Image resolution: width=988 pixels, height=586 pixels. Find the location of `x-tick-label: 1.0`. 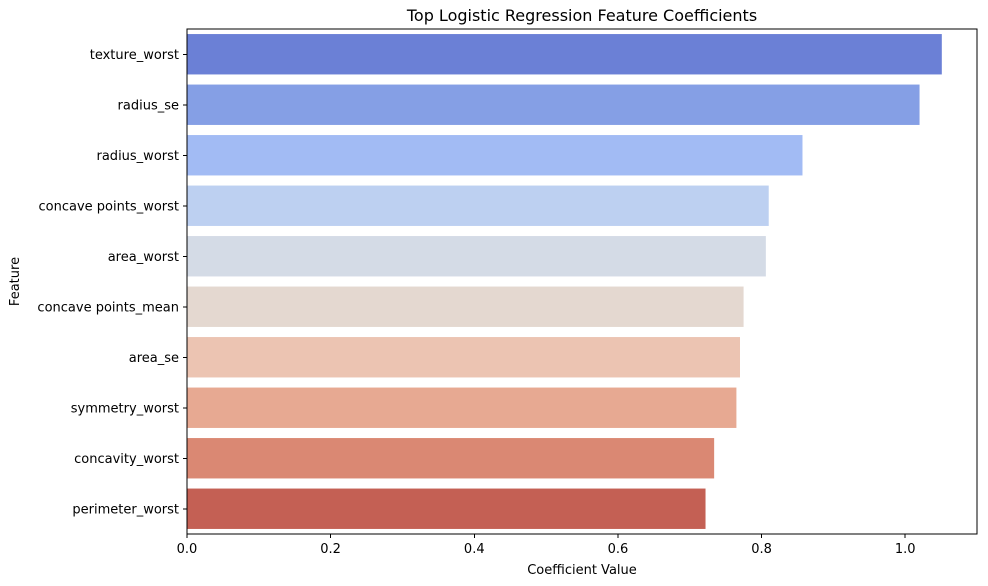

x-tick-label: 1.0 is located at coordinates (905, 549).